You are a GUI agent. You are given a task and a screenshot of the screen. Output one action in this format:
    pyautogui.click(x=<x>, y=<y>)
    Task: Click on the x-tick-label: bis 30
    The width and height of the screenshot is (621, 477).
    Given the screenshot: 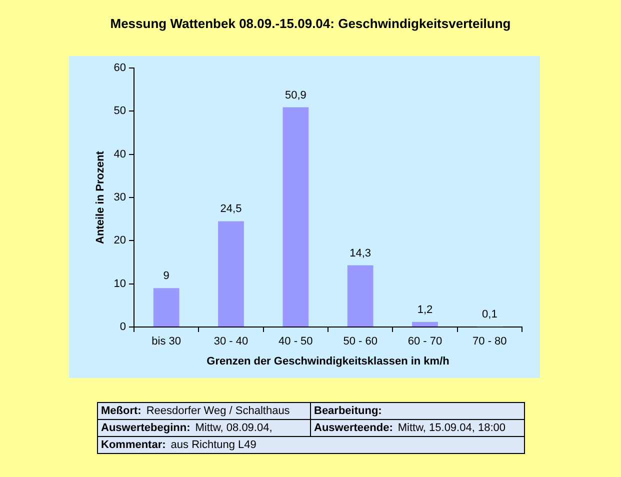 What is the action you would take?
    pyautogui.click(x=167, y=342)
    